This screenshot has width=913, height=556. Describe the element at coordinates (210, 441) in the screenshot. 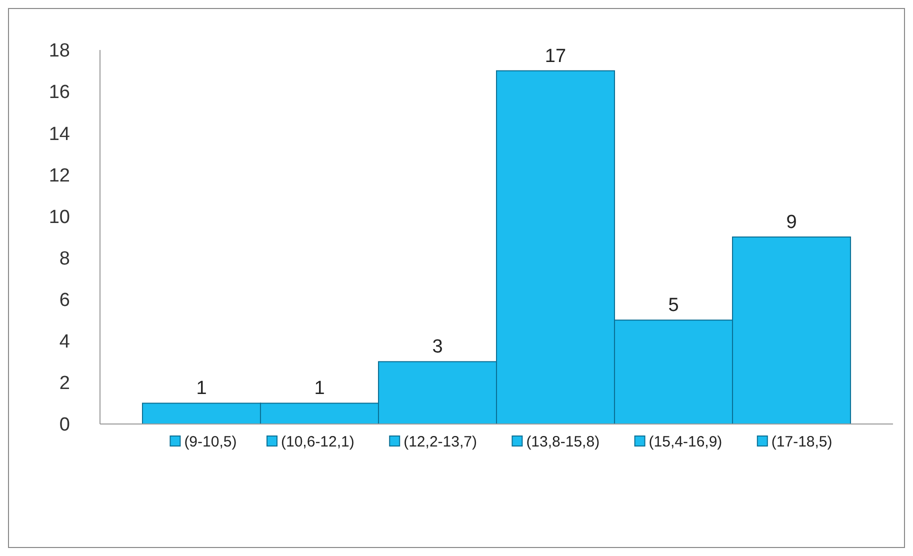

I see `legend-label: (9-10,5)` at that location.